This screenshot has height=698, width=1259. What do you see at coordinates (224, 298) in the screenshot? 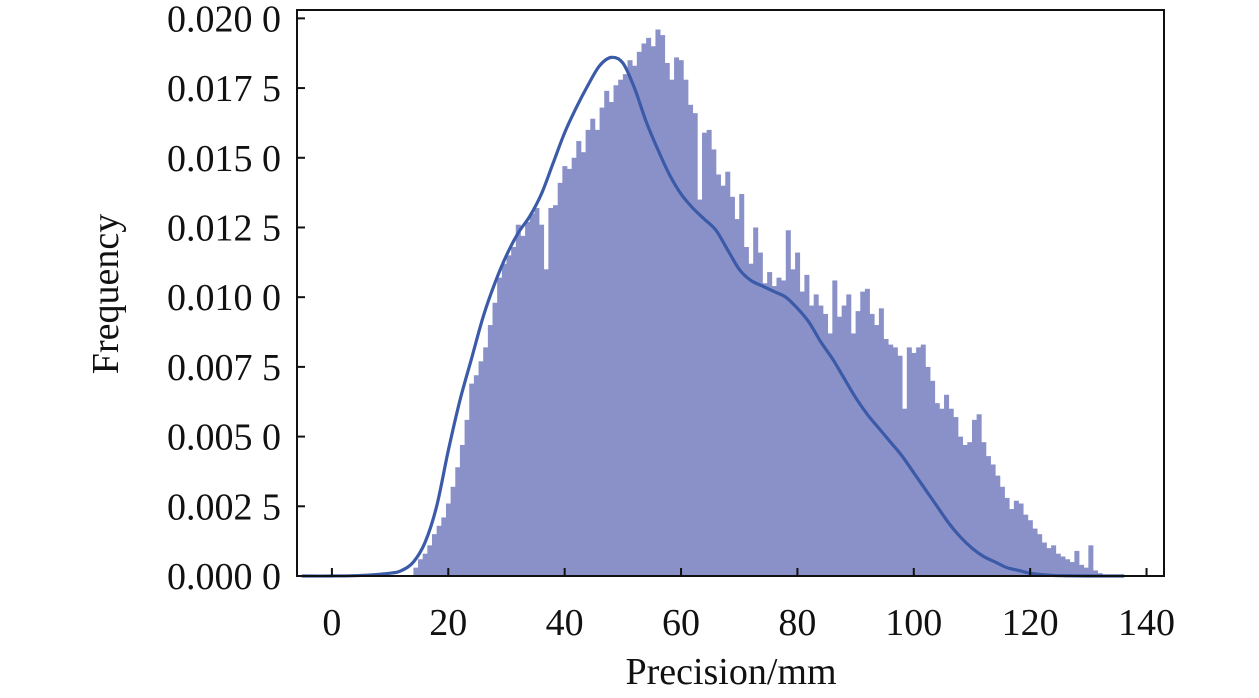
I see `y-tick-label: 0.010 0` at bounding box center [224, 298].